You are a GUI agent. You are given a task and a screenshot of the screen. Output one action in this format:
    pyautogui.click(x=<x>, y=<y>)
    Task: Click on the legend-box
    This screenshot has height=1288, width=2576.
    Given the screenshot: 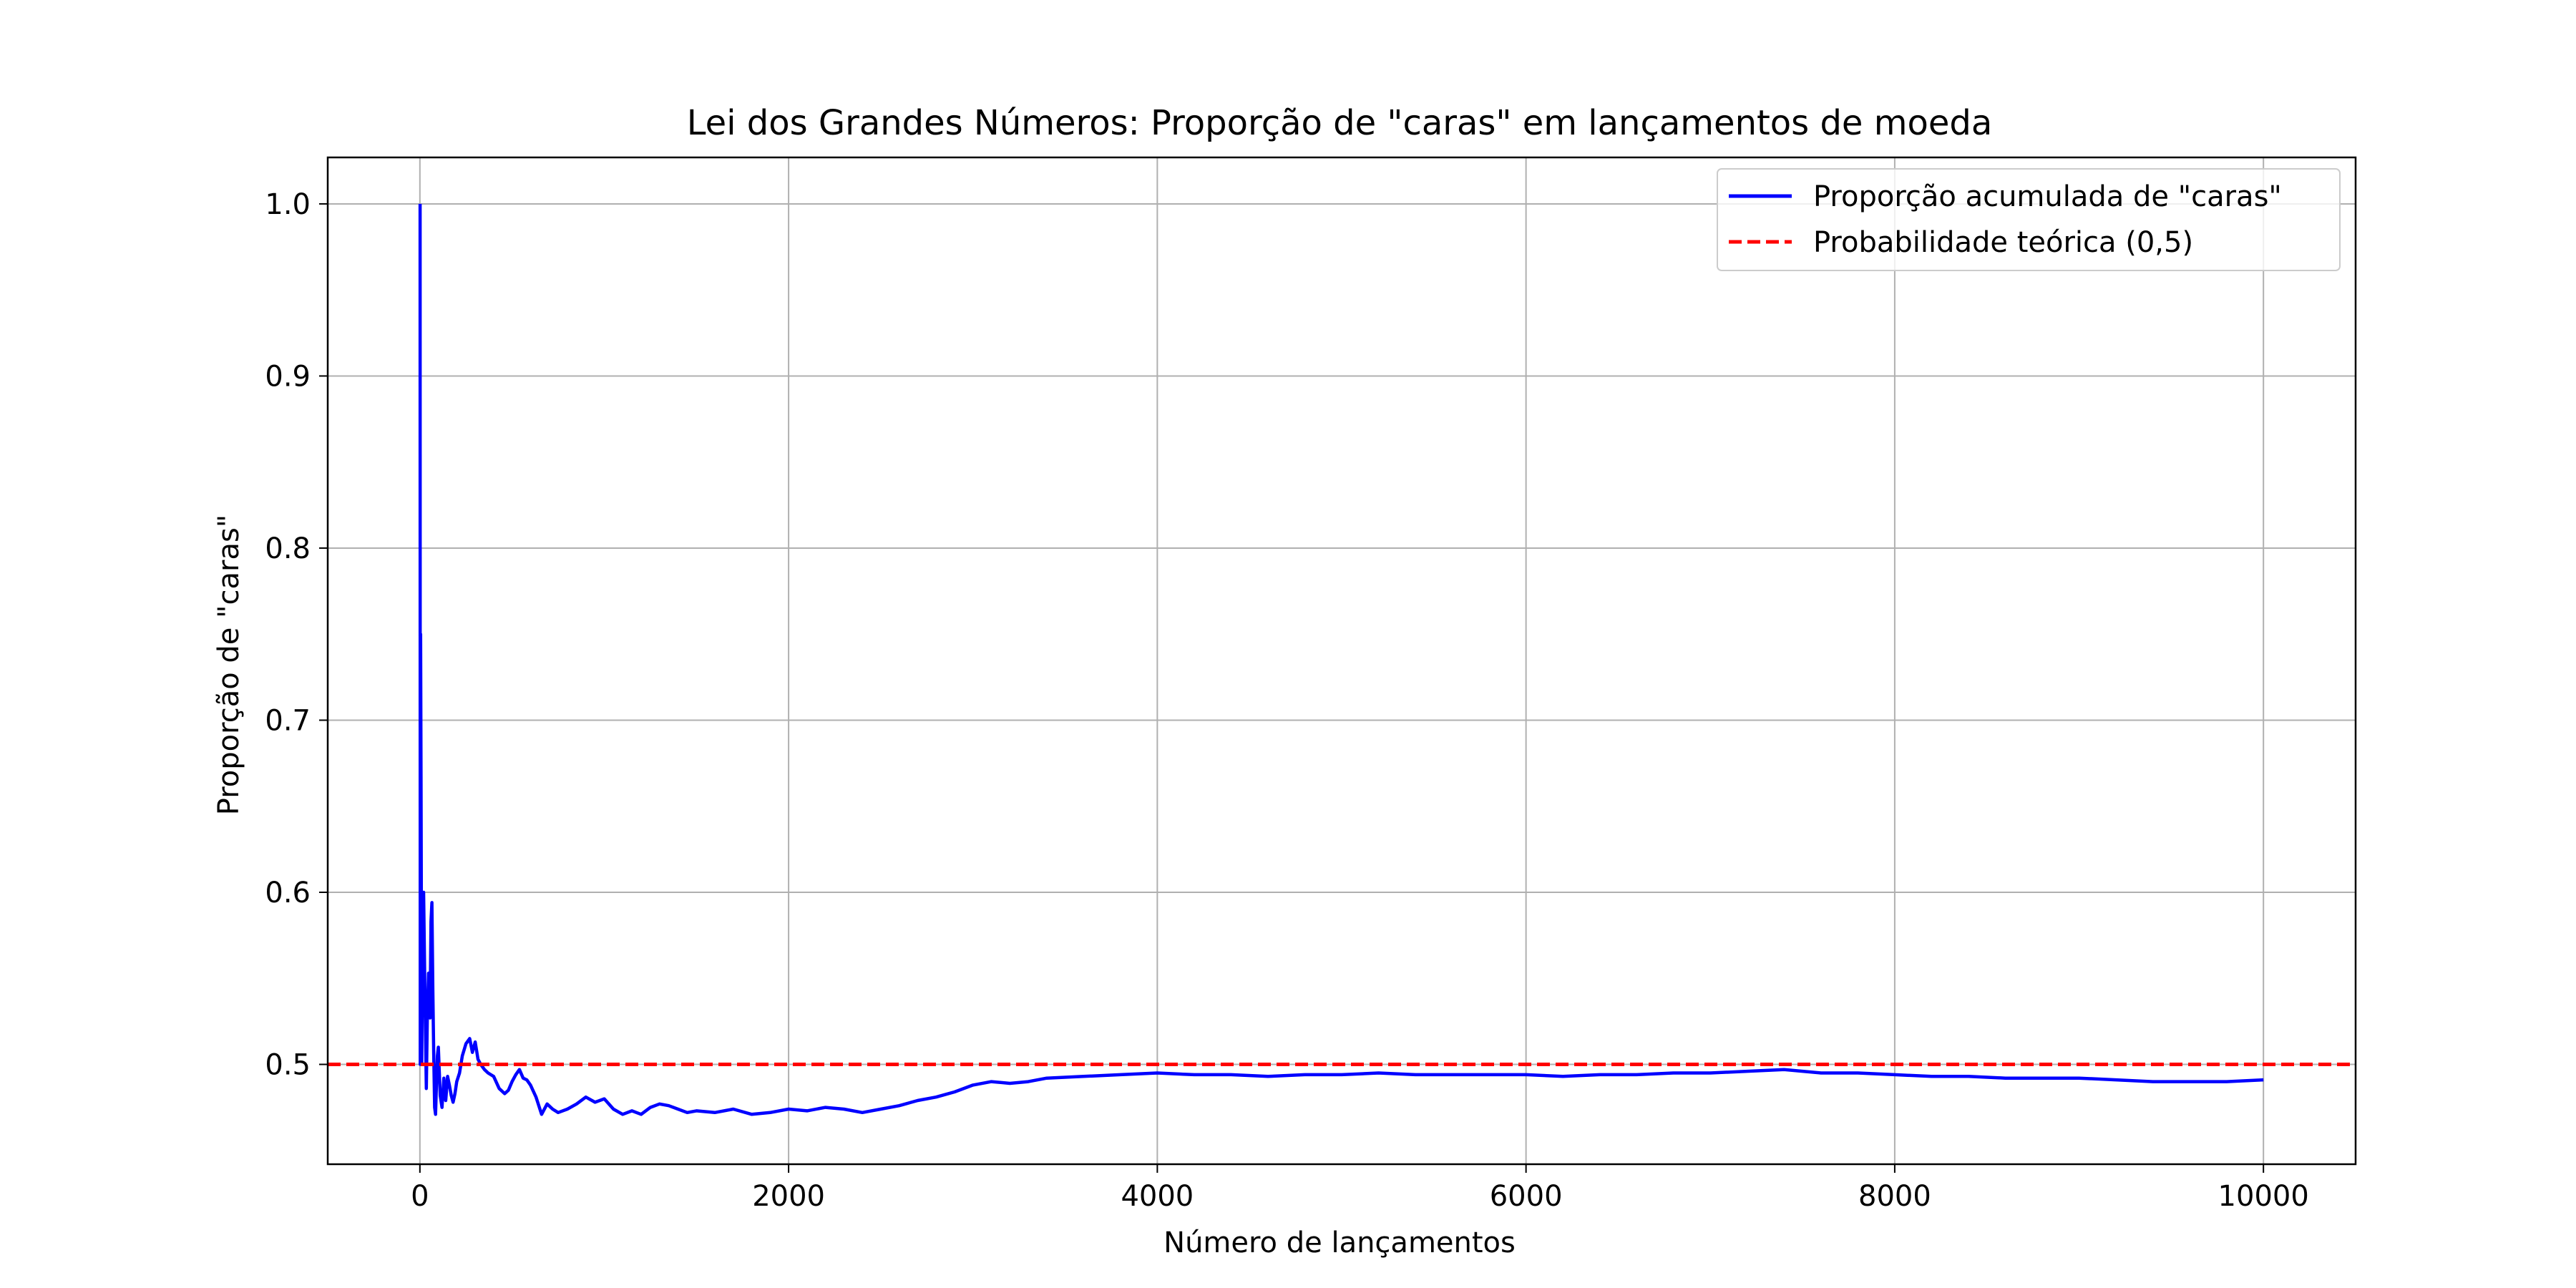 What is the action you would take?
    pyautogui.click(x=2029, y=219)
    